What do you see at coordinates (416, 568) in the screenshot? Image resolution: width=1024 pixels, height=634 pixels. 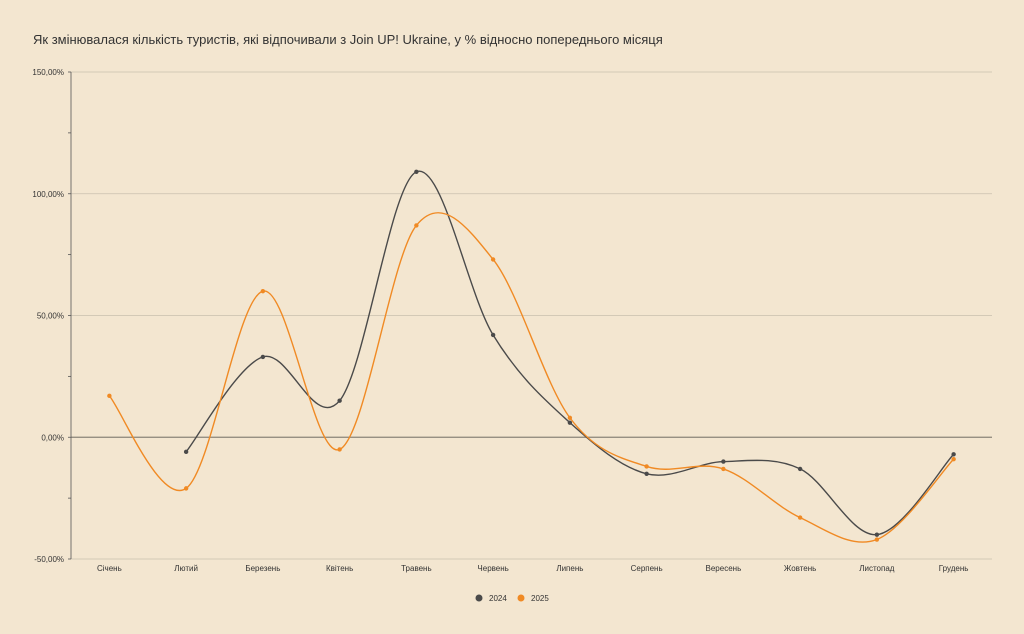 I see `x-tick-label: Травень` at bounding box center [416, 568].